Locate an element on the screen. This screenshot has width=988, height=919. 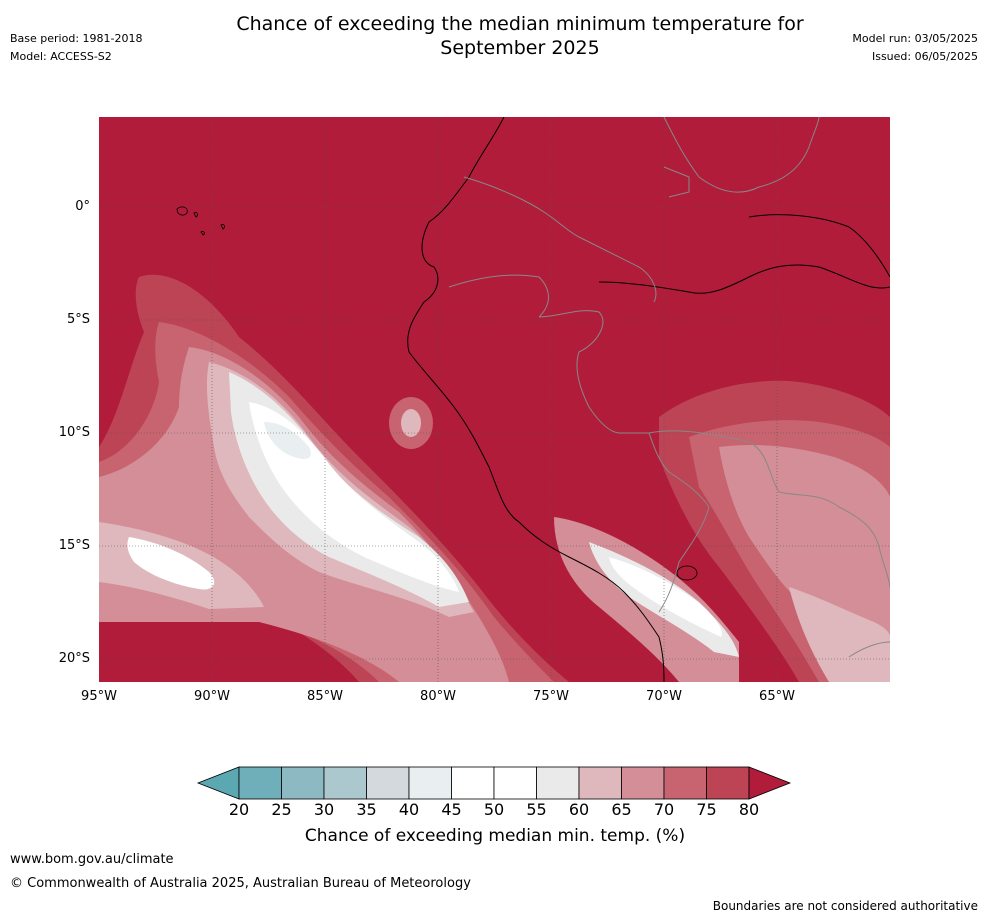
colorbar-low-arrow is located at coordinates (218, 783).